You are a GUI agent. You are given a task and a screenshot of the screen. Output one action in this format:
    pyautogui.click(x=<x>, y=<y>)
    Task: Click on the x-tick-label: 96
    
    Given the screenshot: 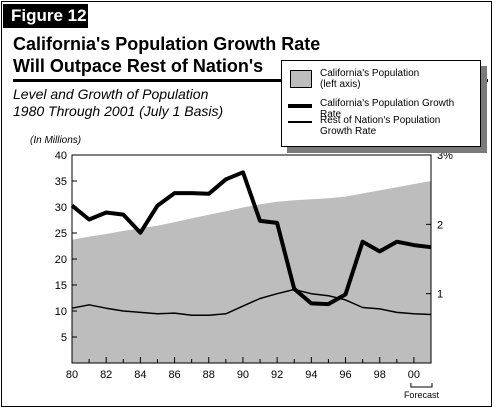 What is the action you would take?
    pyautogui.click(x=345, y=375)
    